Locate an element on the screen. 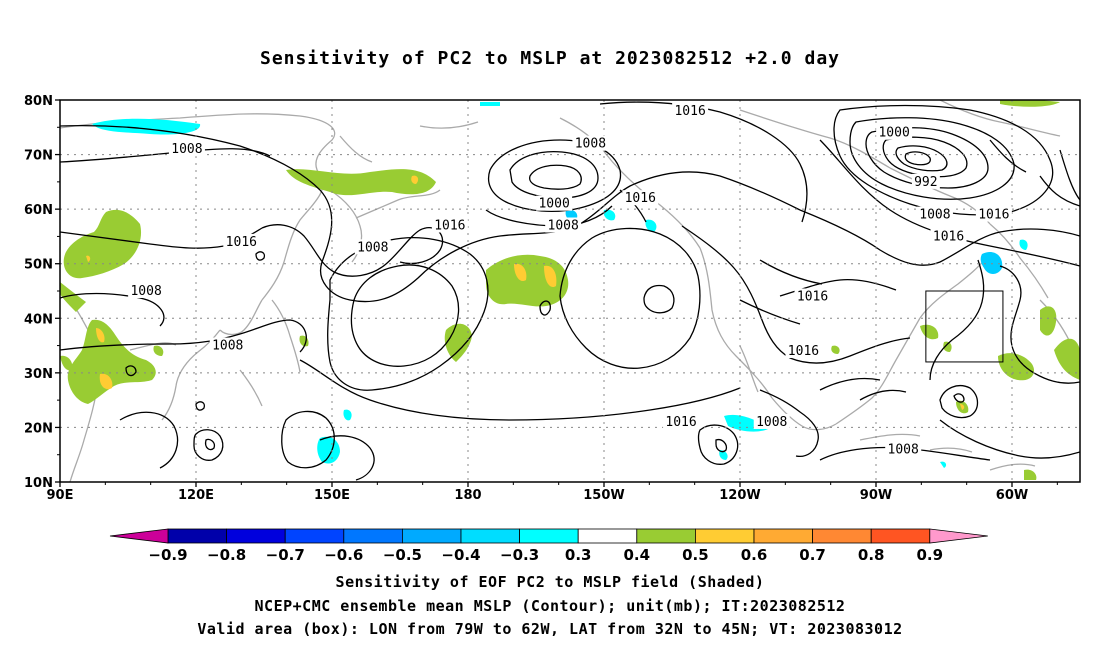 This screenshot has width=1100, height=650. colorbar-label: 0.5 is located at coordinates (695, 555).